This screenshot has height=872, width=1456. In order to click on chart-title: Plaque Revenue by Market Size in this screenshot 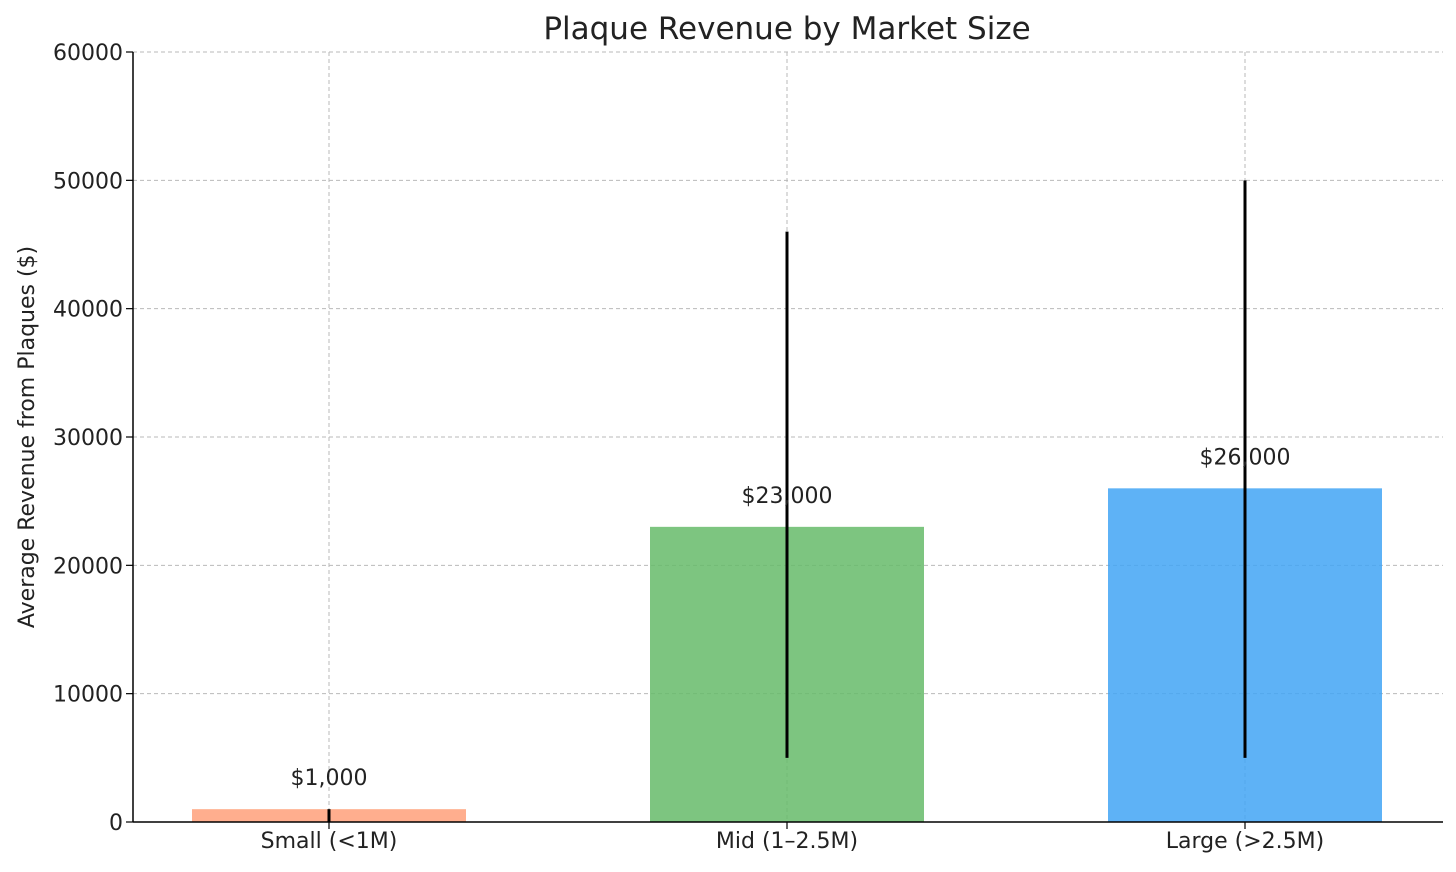, I will do `click(786, 29)`.